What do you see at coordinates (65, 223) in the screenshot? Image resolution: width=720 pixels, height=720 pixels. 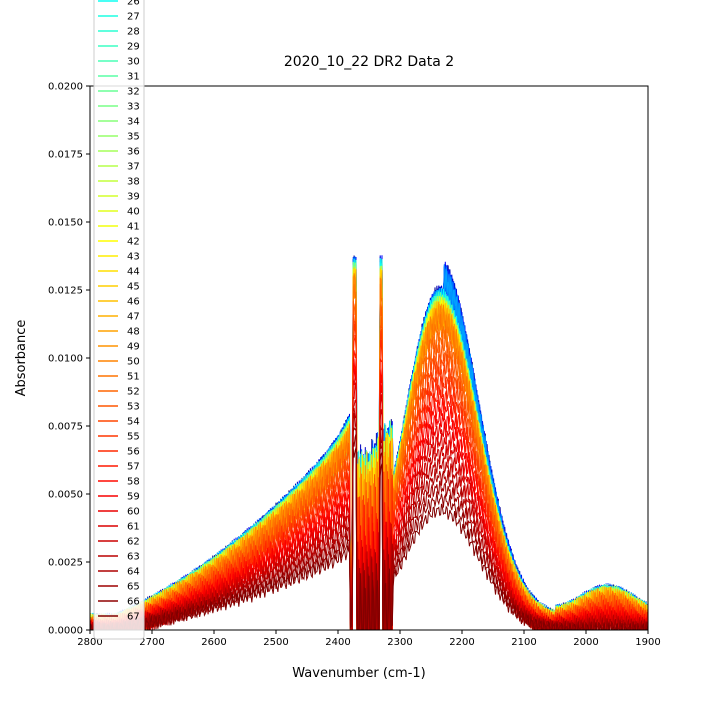 I see `y-tick-label: 0.0150` at bounding box center [65, 223].